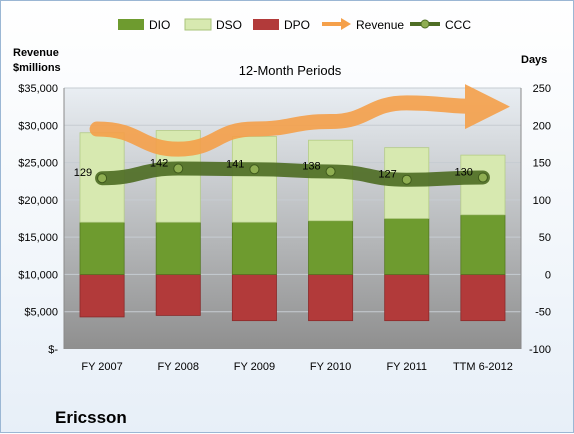  Describe the element at coordinates (545, 238) in the screenshot. I see `right-tick-label: 50` at that location.